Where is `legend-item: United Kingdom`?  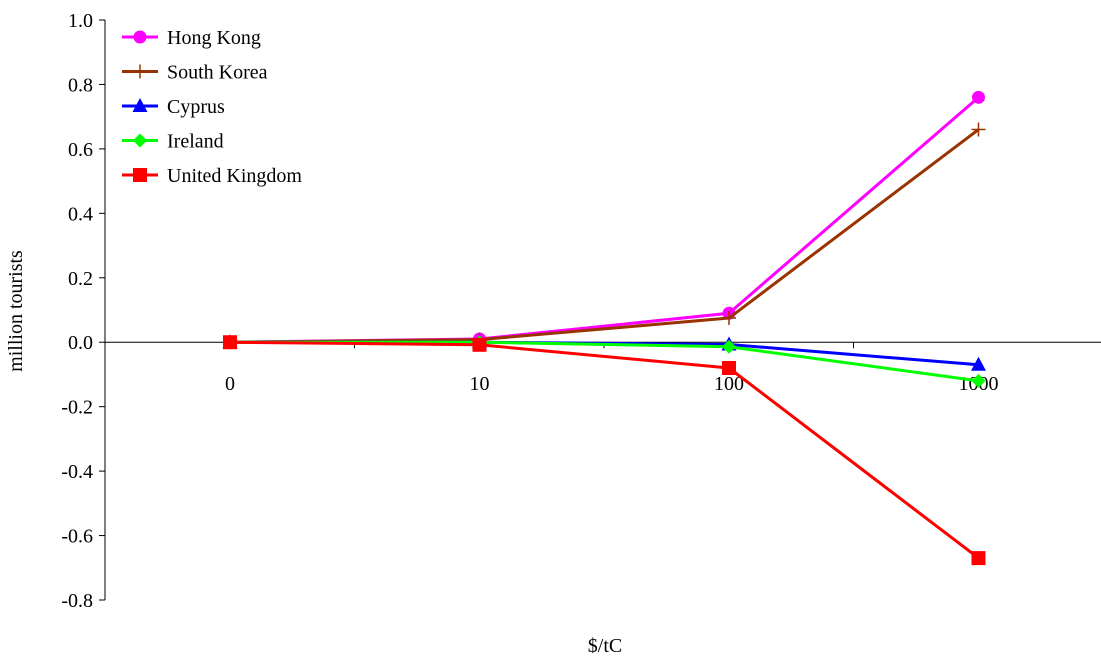 legend-item: United Kingdom is located at coordinates (212, 176).